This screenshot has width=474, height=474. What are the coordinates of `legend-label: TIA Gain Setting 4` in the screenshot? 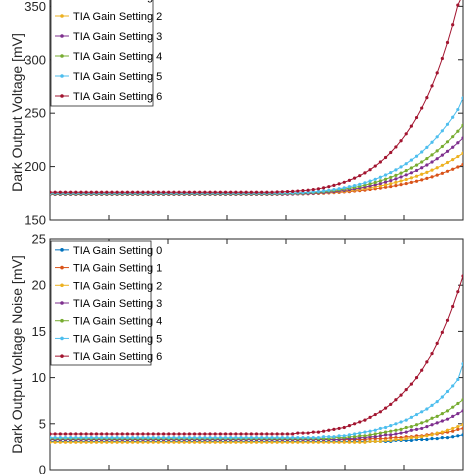 It's located at (117, 57).